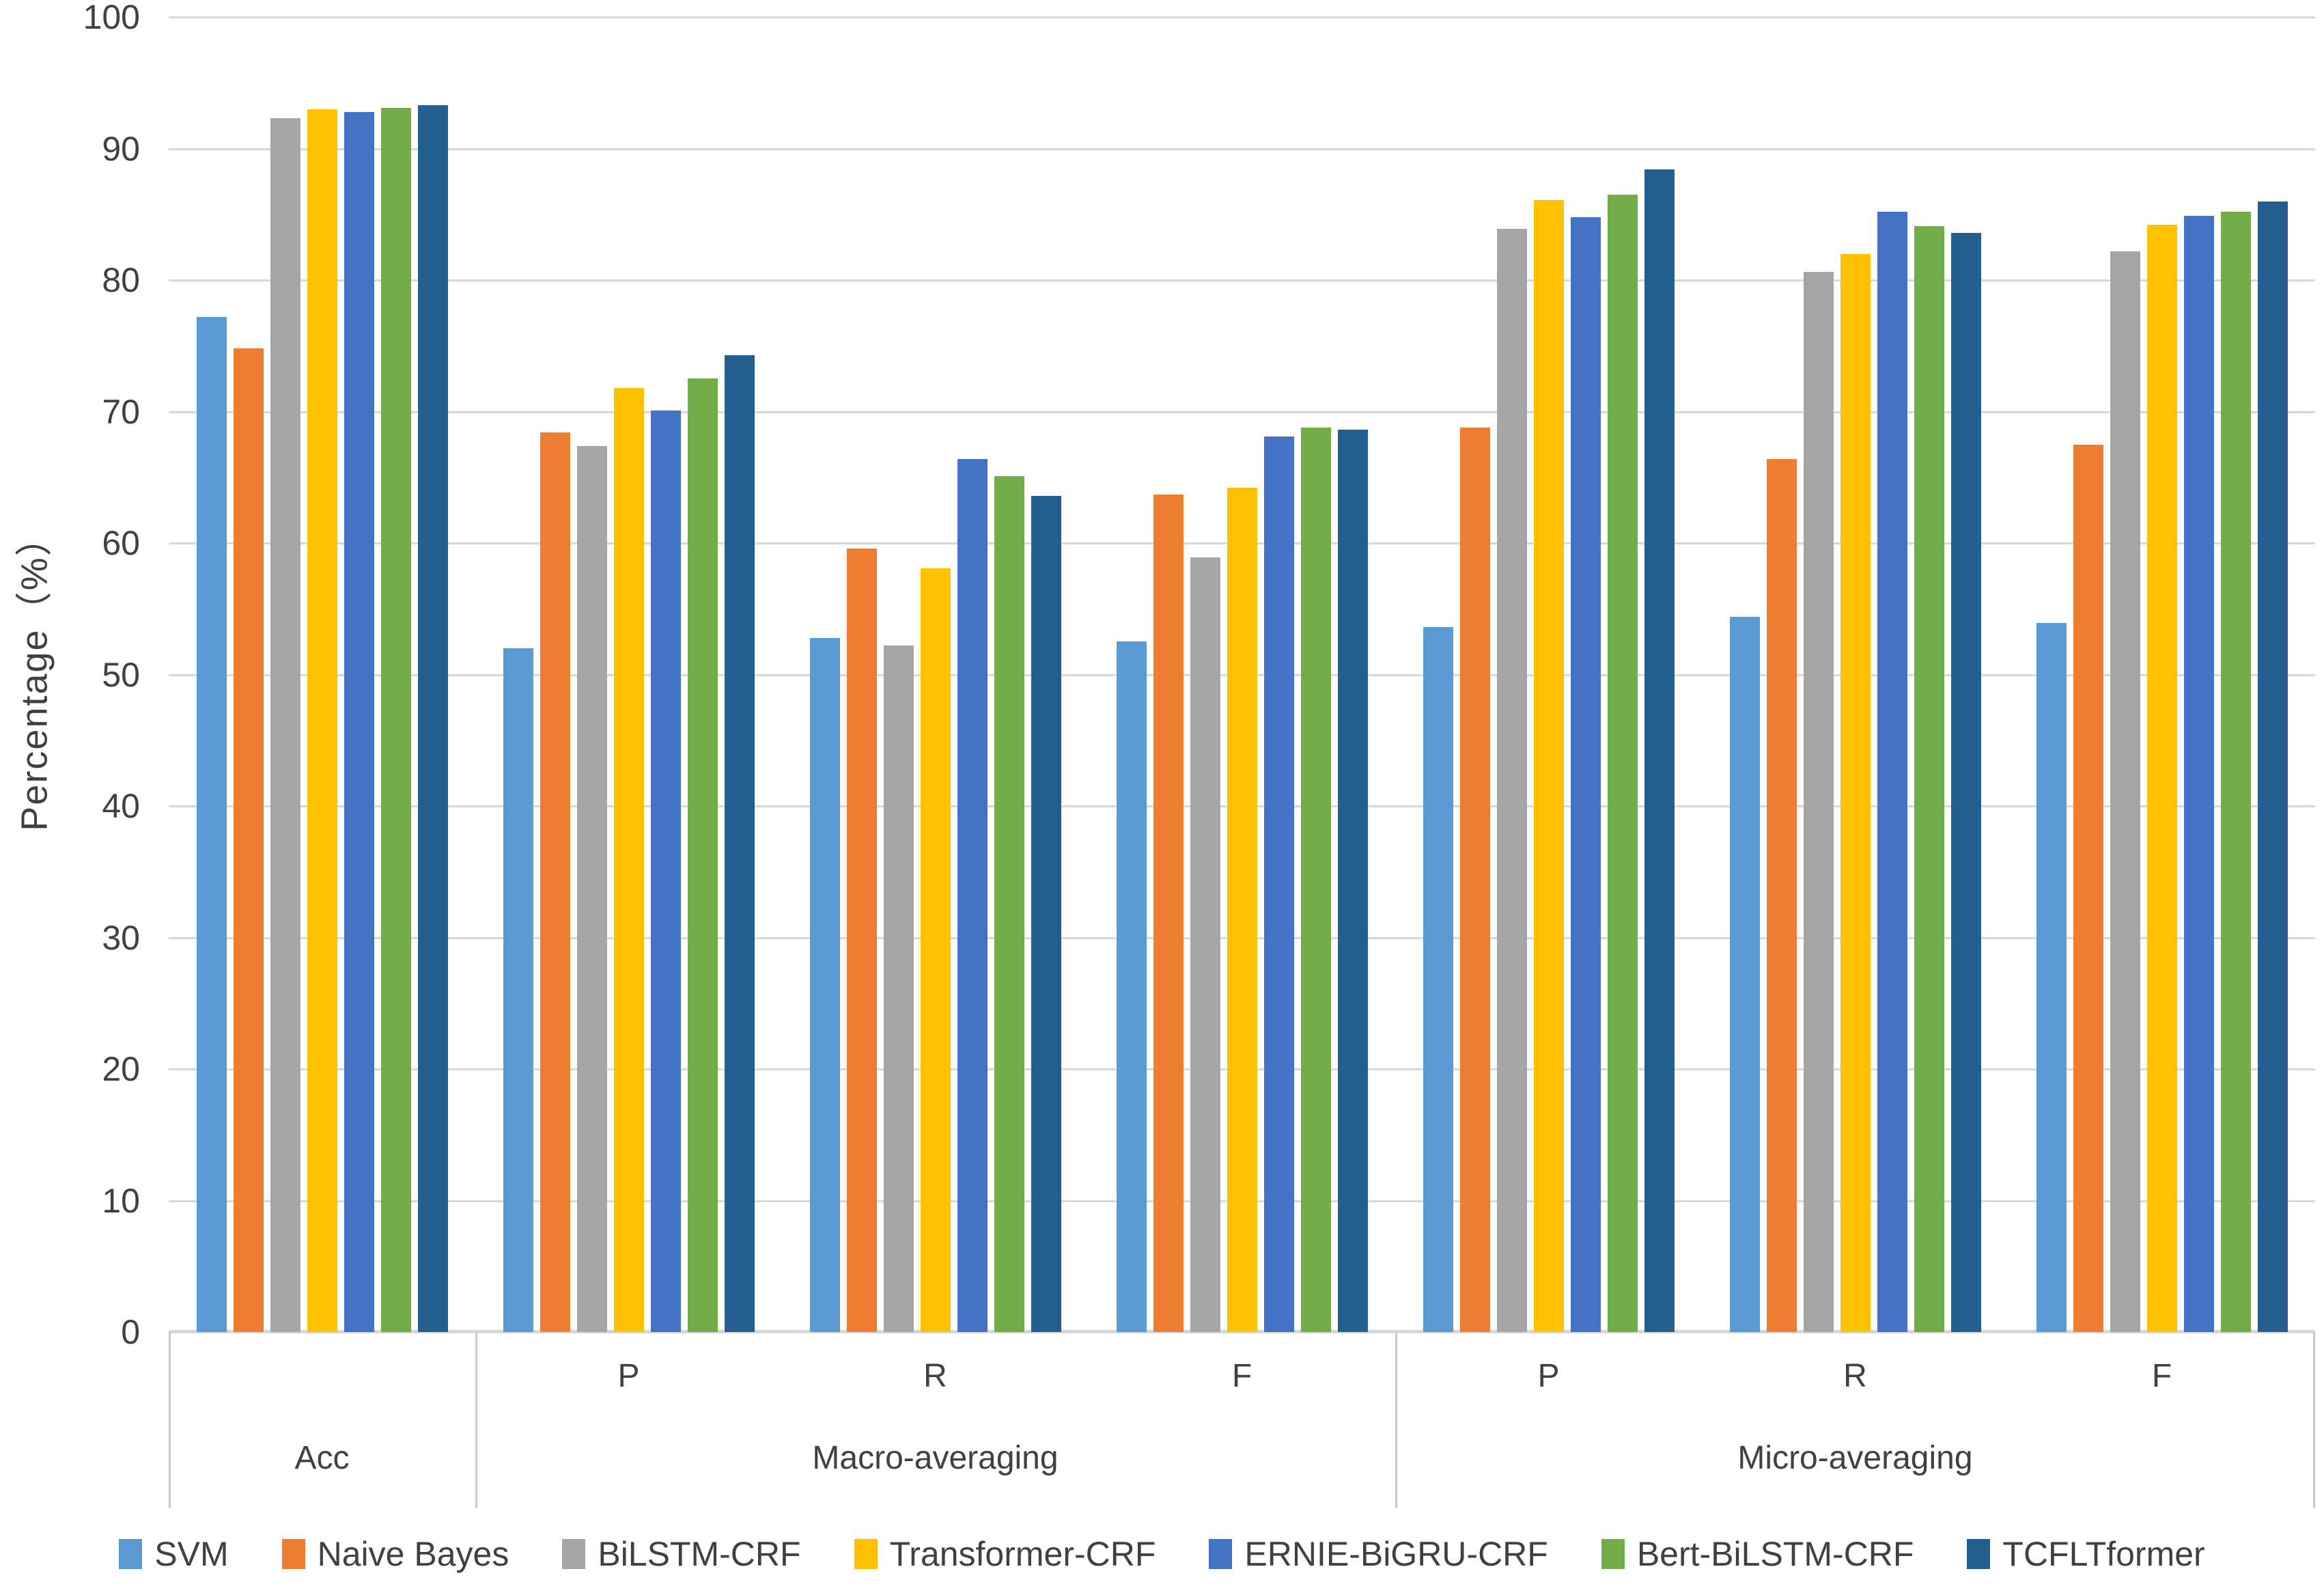 The width and height of the screenshot is (2324, 1595). I want to click on y-axis-tick-labels: 0 10 20 30 40 50 60 70 80 90 100, so click(70, 676).